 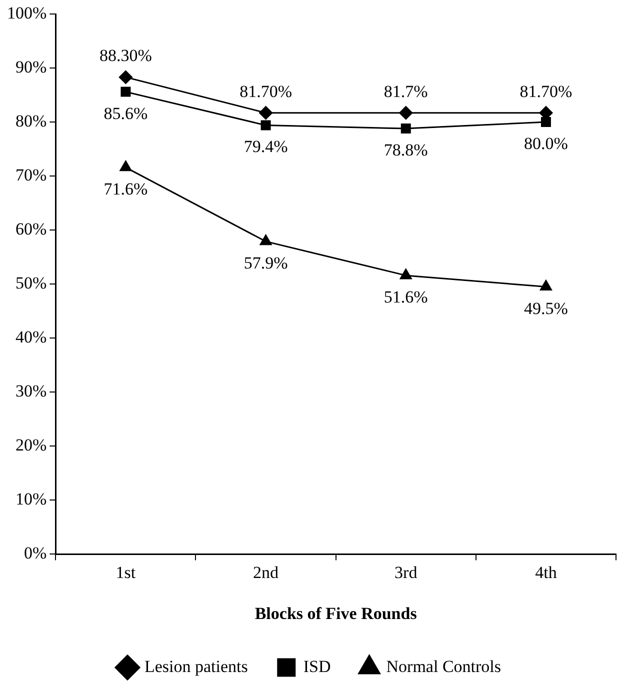 I want to click on legend-label: Lesion patients, so click(x=196, y=666).